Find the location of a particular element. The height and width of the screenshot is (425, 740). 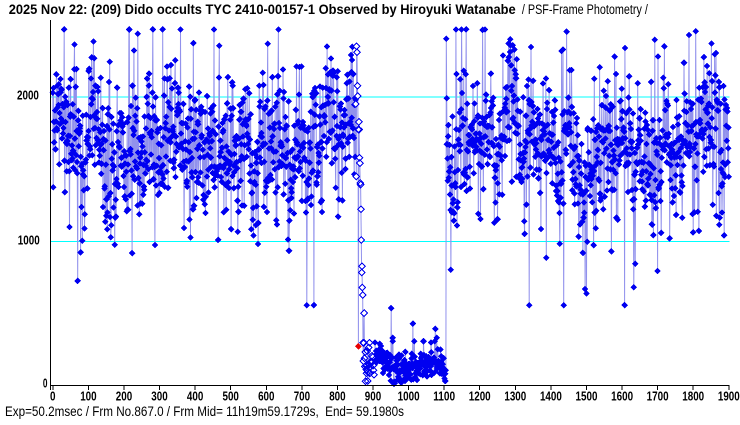

svg-text: 100 is located at coordinates (88, 395).